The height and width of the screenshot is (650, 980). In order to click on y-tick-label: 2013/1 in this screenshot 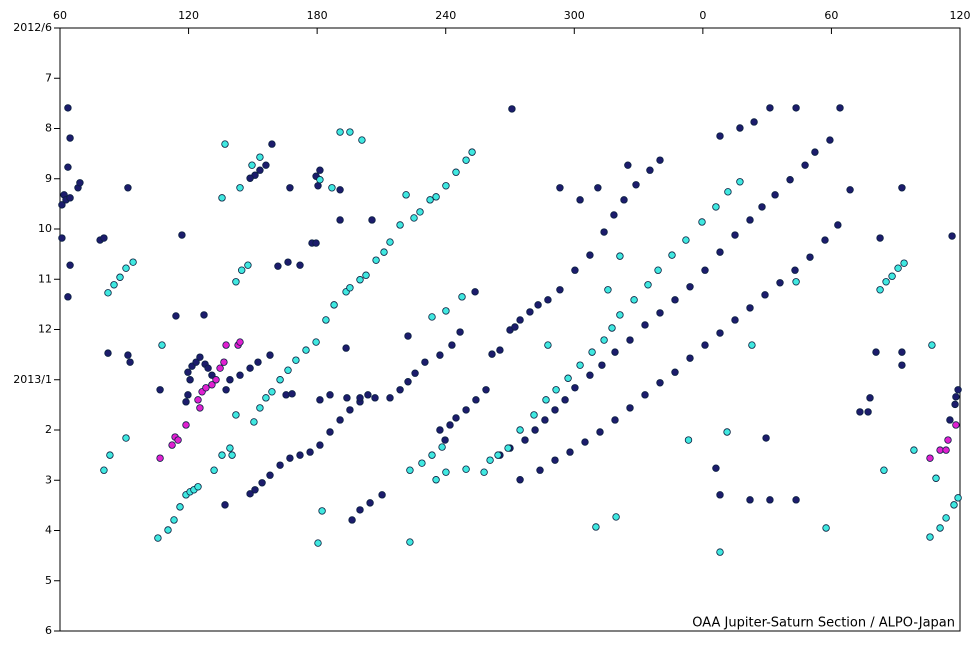, I will do `click(32, 379)`.